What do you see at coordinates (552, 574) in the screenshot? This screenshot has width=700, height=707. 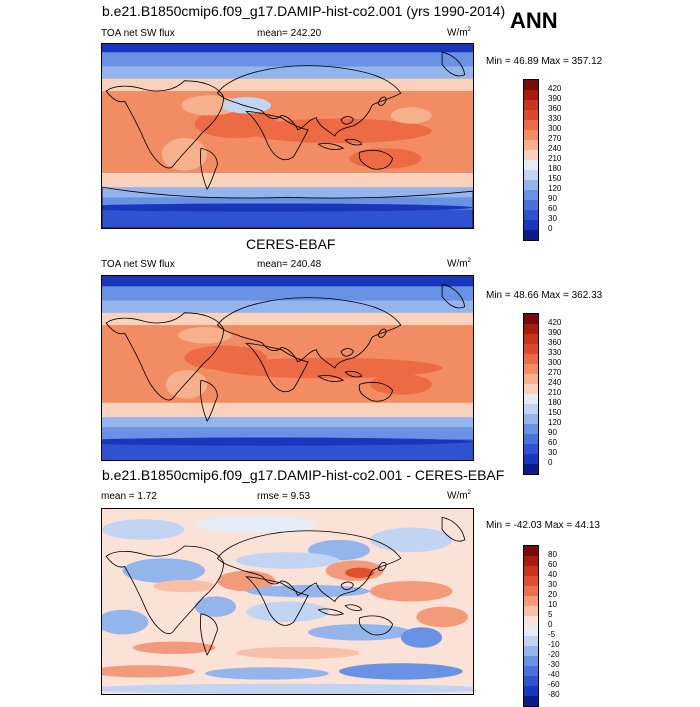 I see `colorbar-tick-label: 40` at bounding box center [552, 574].